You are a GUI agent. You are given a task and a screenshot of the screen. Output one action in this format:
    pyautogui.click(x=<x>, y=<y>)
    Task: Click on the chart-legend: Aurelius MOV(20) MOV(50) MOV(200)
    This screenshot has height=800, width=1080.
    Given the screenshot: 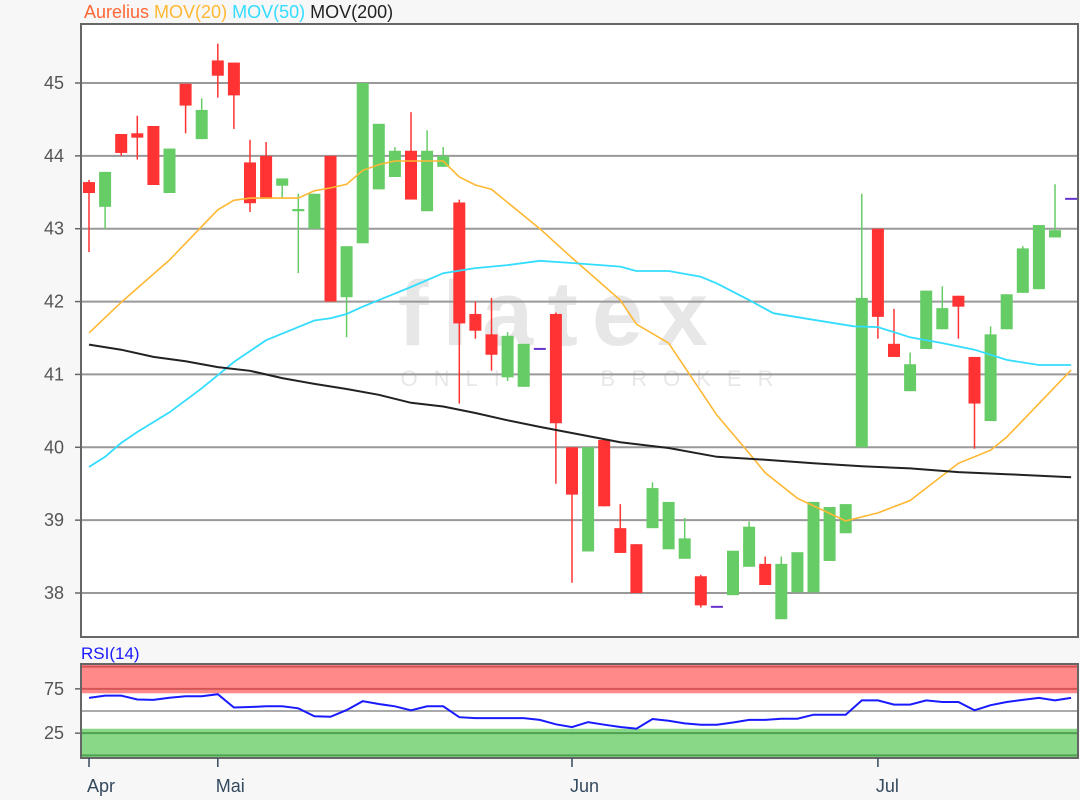 What is the action you would take?
    pyautogui.click(x=238, y=12)
    